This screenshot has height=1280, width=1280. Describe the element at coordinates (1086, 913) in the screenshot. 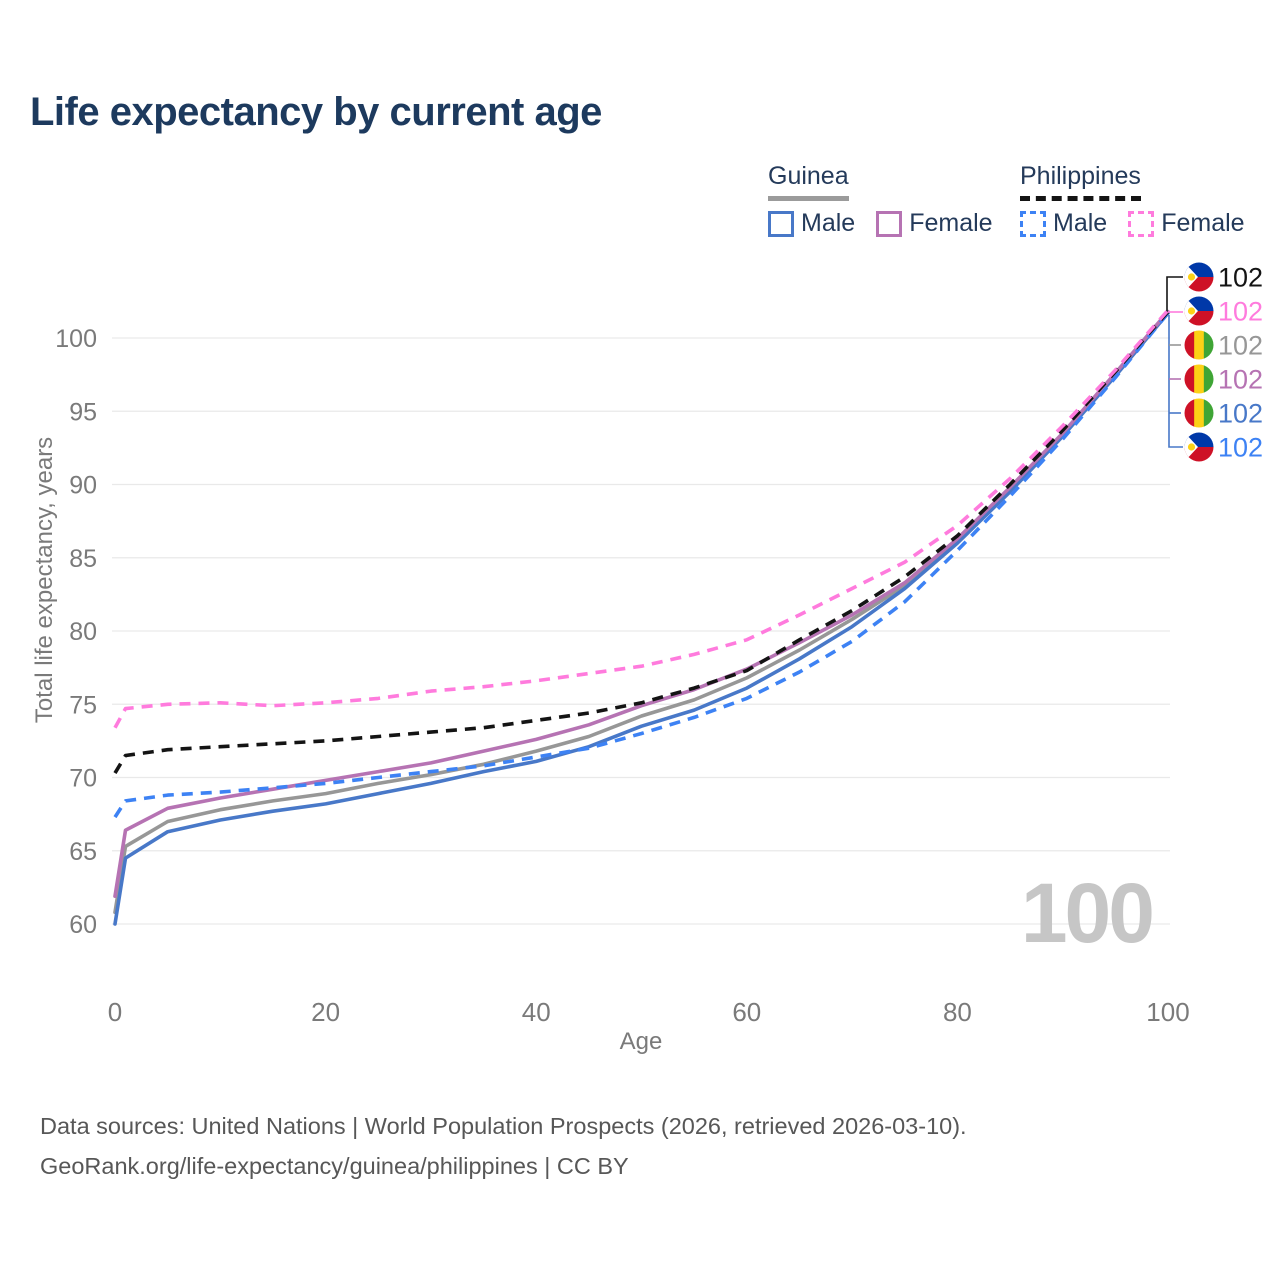

I see `age-watermark: 100` at that location.